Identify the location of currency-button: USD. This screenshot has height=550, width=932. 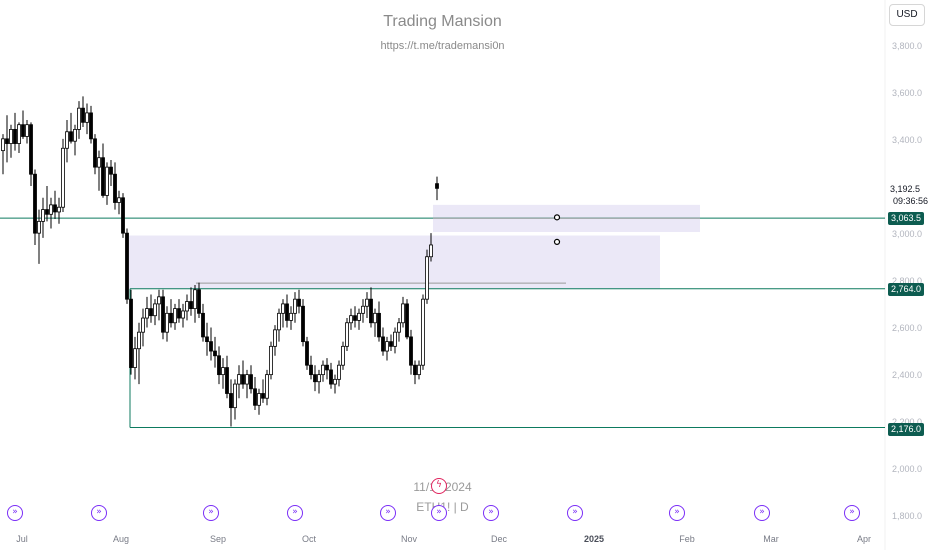
(907, 15).